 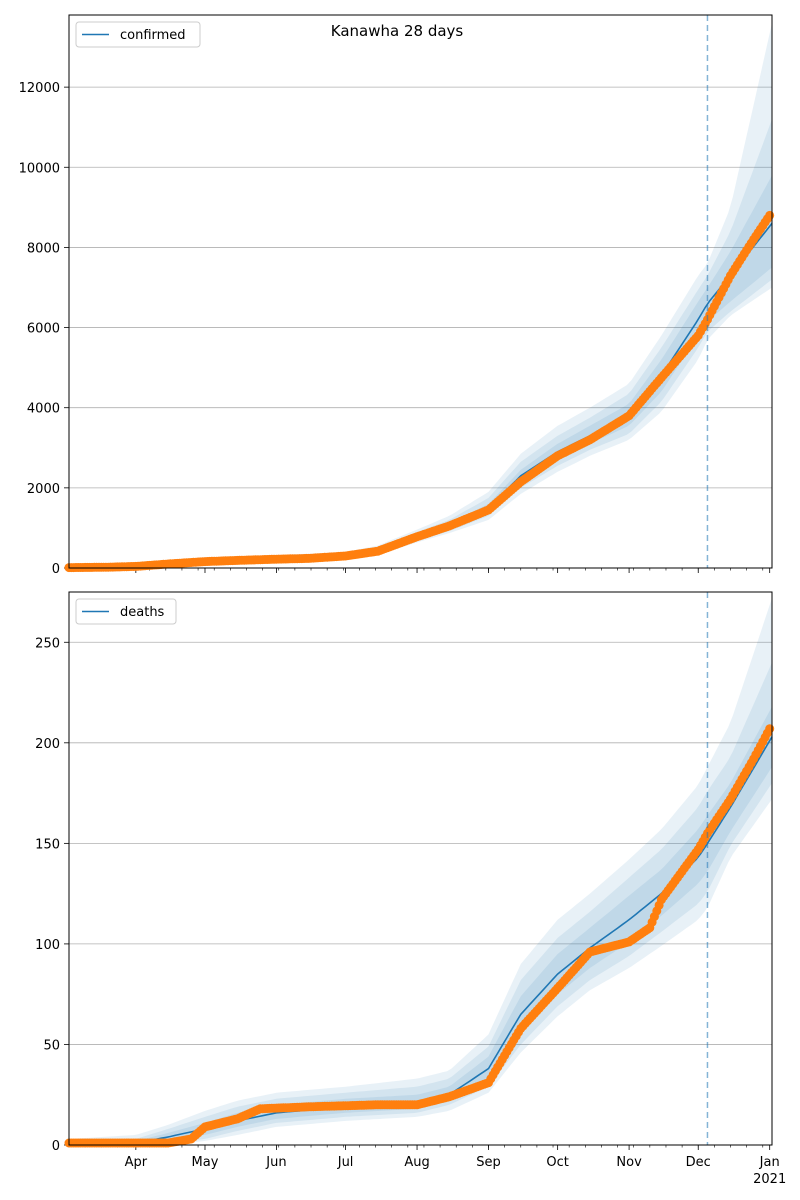 I want to click on x-year-label: 2021, so click(x=769, y=1179).